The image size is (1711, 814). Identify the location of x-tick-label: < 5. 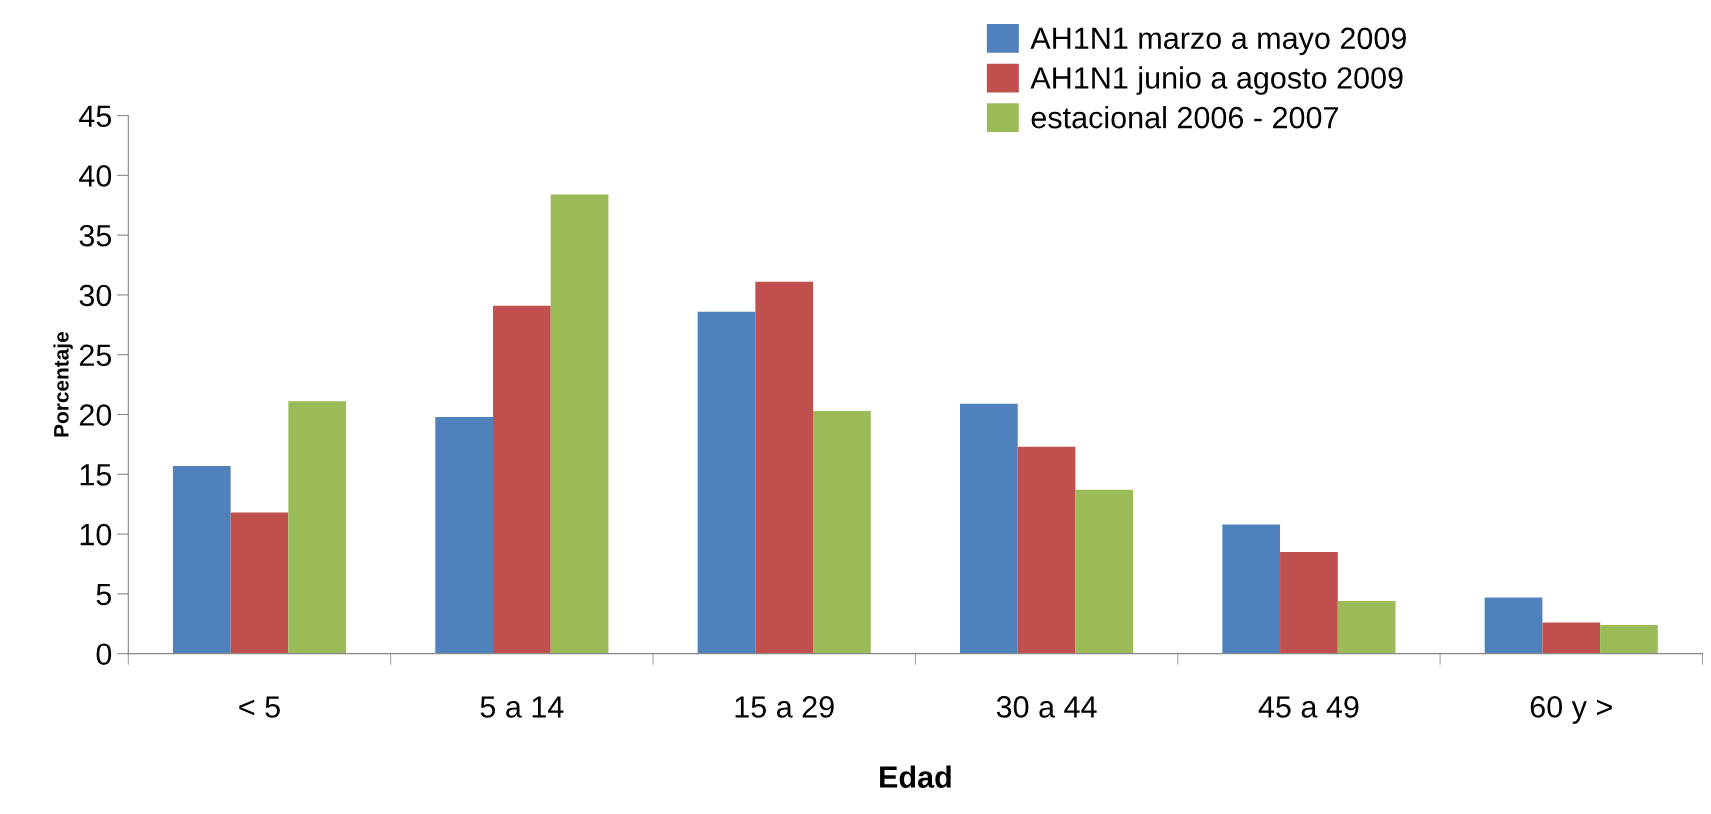
(259, 707).